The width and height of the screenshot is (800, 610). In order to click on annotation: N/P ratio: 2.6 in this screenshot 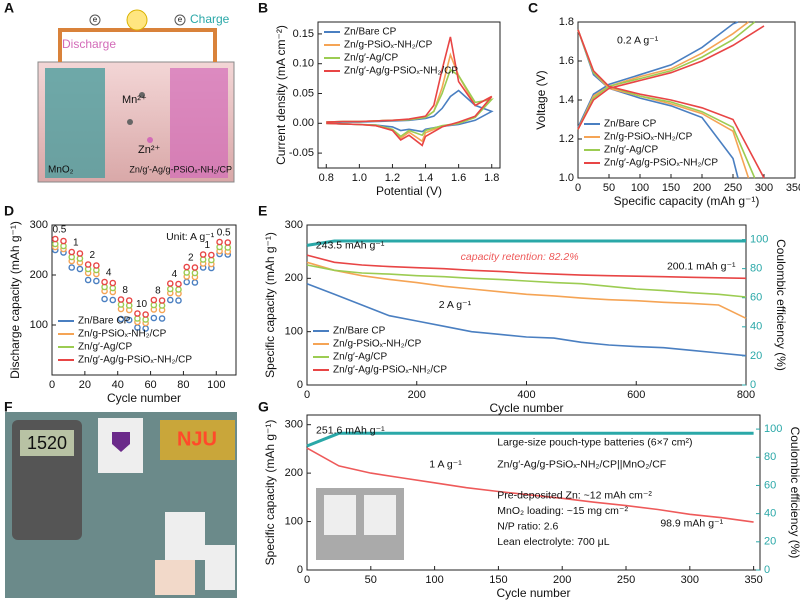, I will do `click(527, 526)`.